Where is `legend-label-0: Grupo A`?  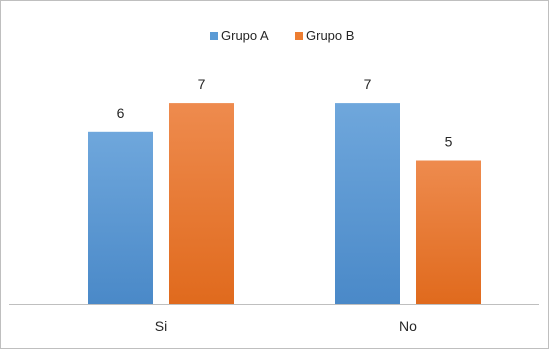
legend-label-0: Grupo A is located at coordinates (245, 35).